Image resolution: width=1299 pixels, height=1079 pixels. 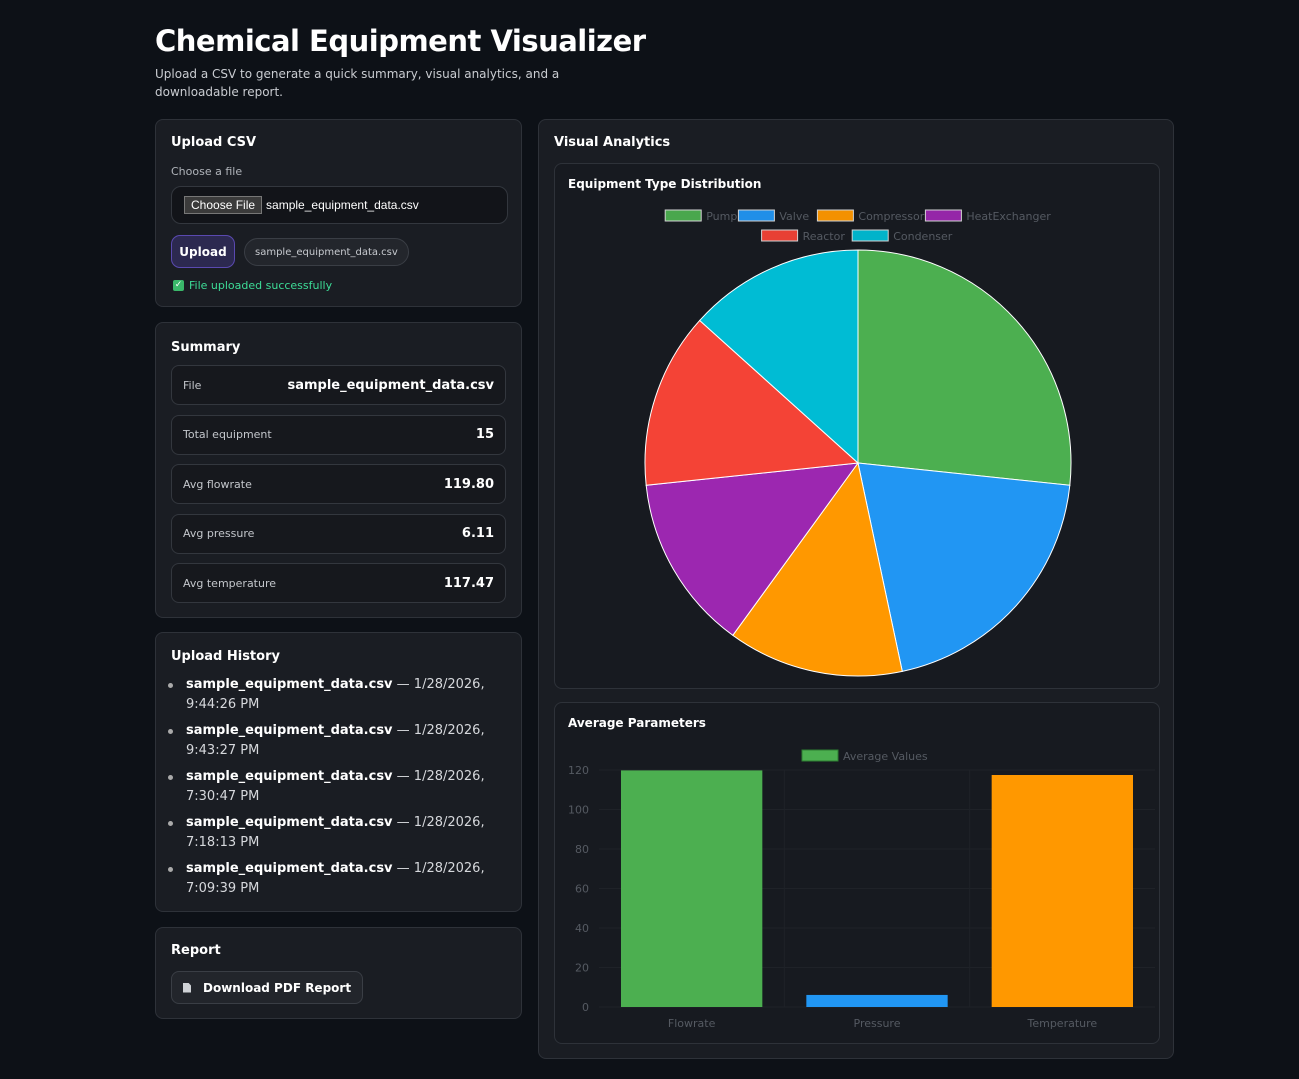 I want to click on pie-slice-reactor, so click(x=752, y=402).